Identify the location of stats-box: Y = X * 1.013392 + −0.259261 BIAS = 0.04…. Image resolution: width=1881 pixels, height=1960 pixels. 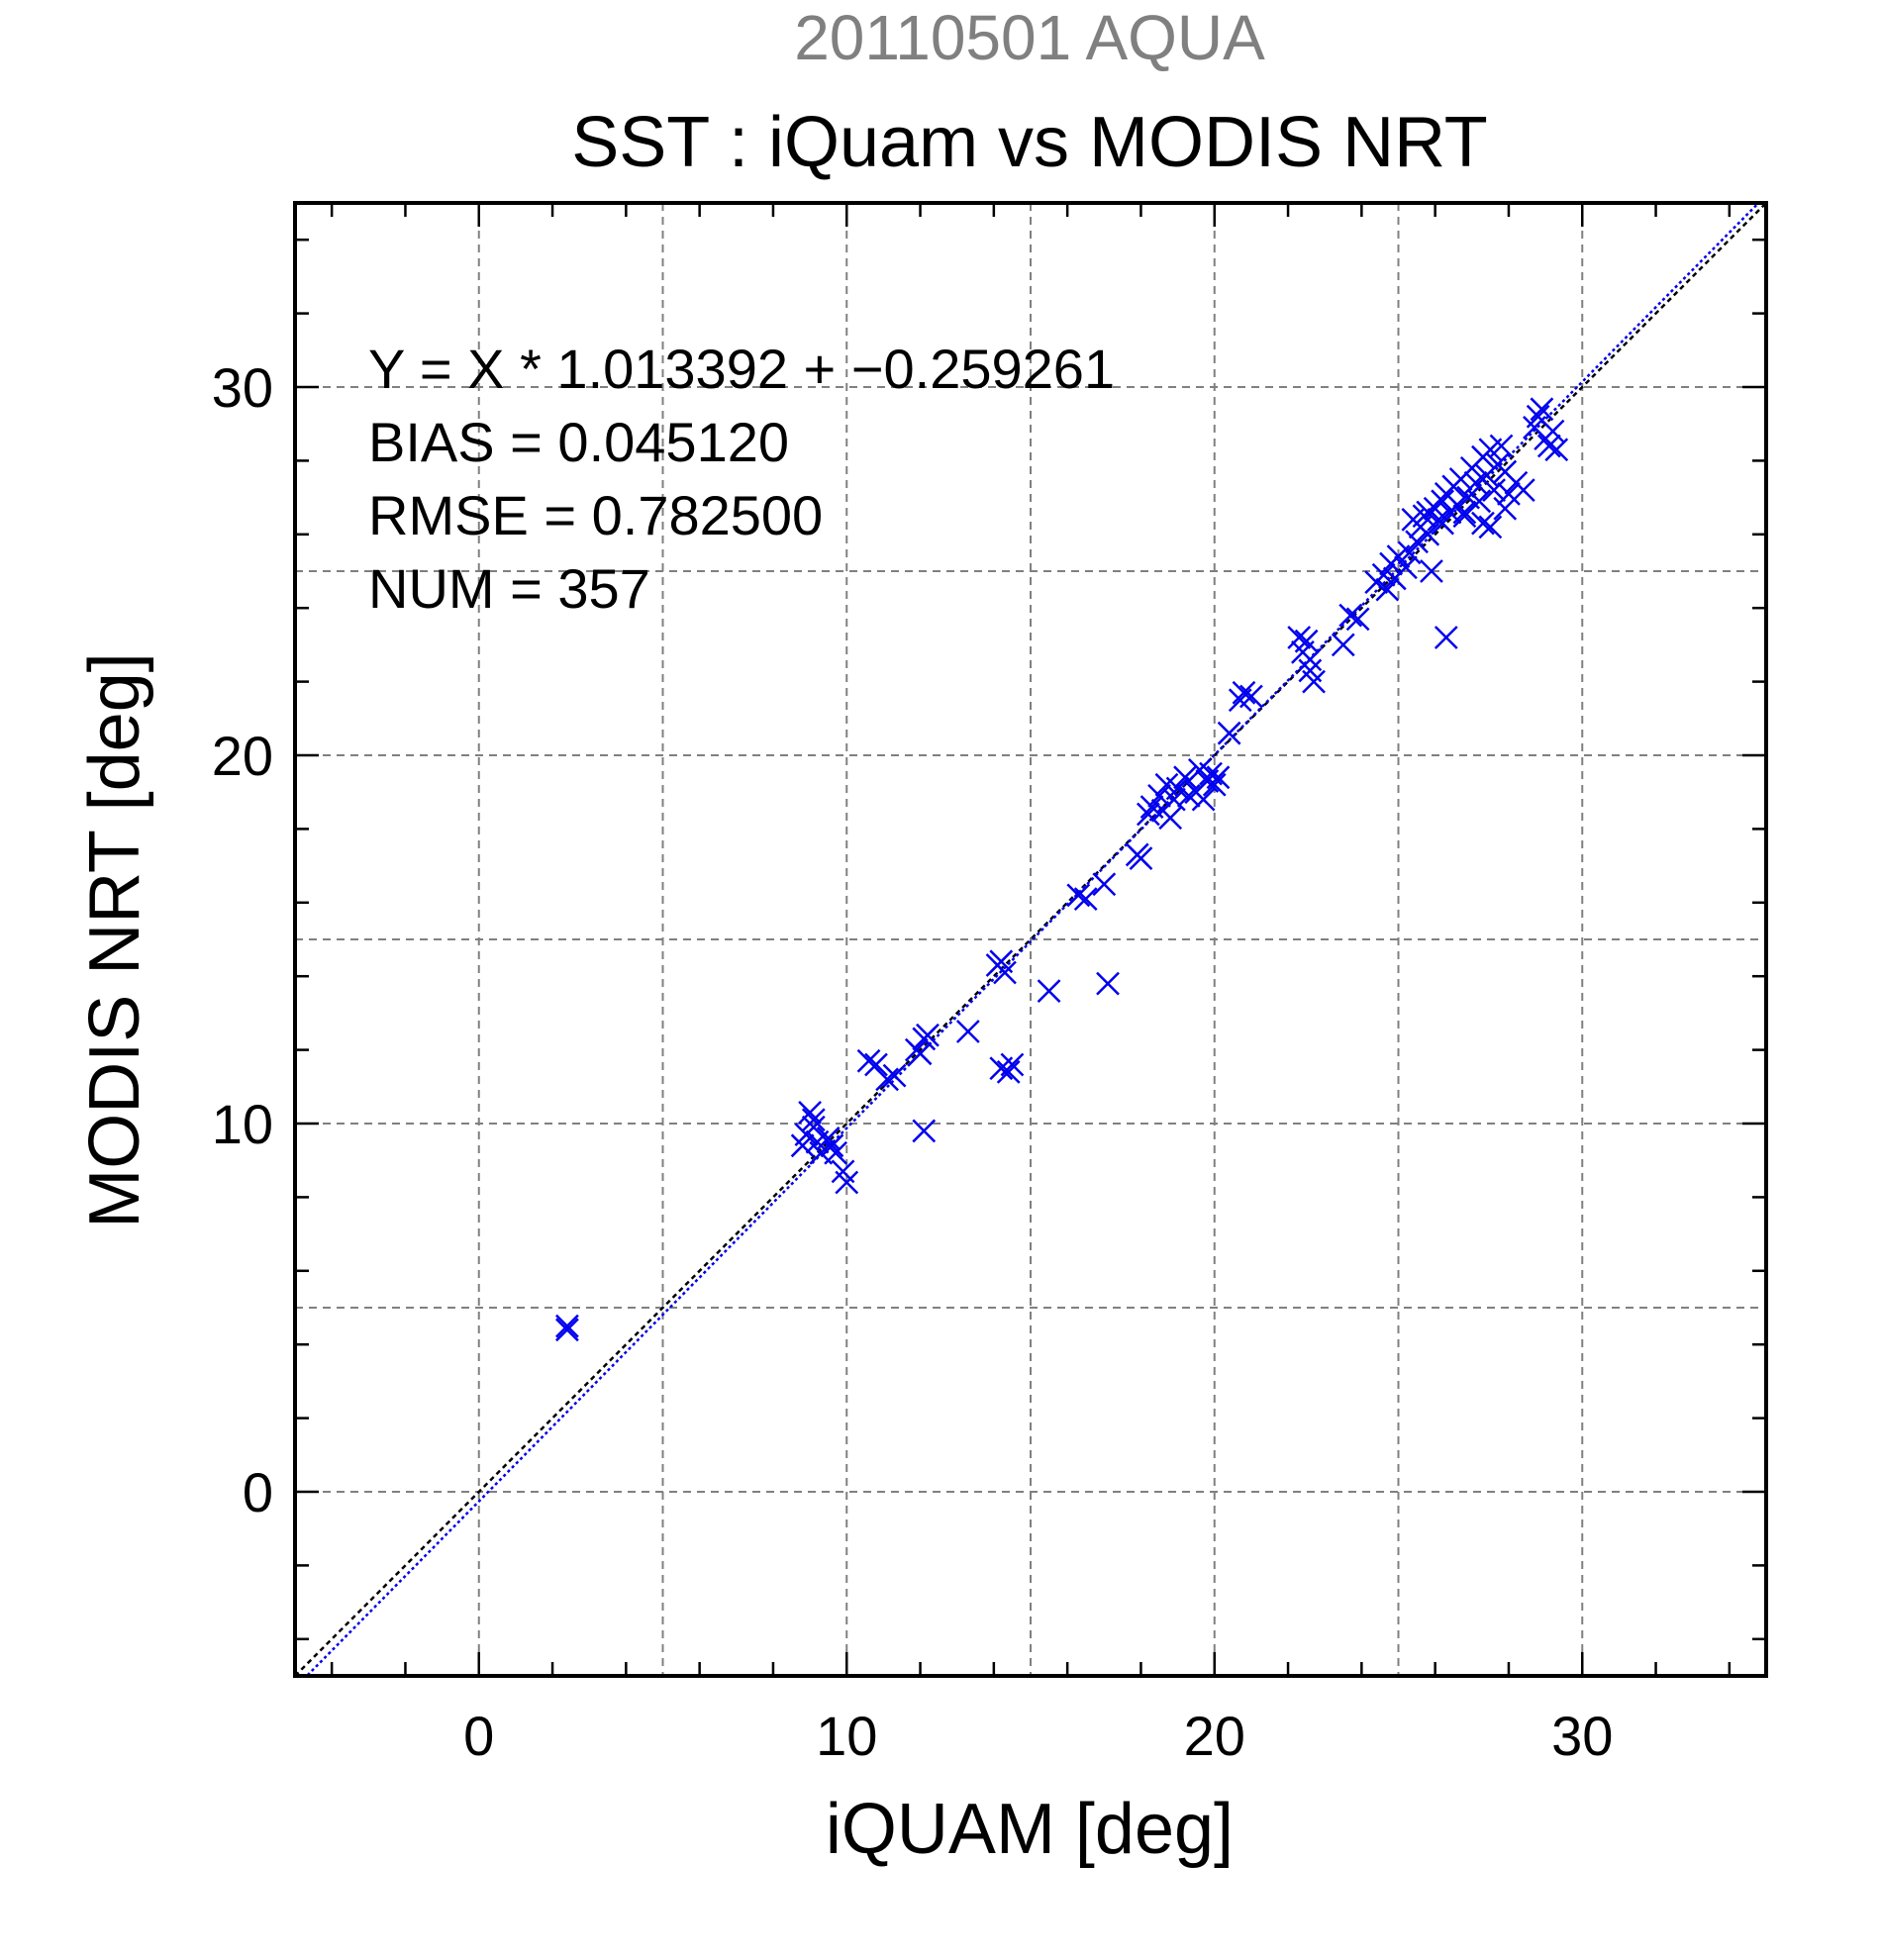
(742, 479).